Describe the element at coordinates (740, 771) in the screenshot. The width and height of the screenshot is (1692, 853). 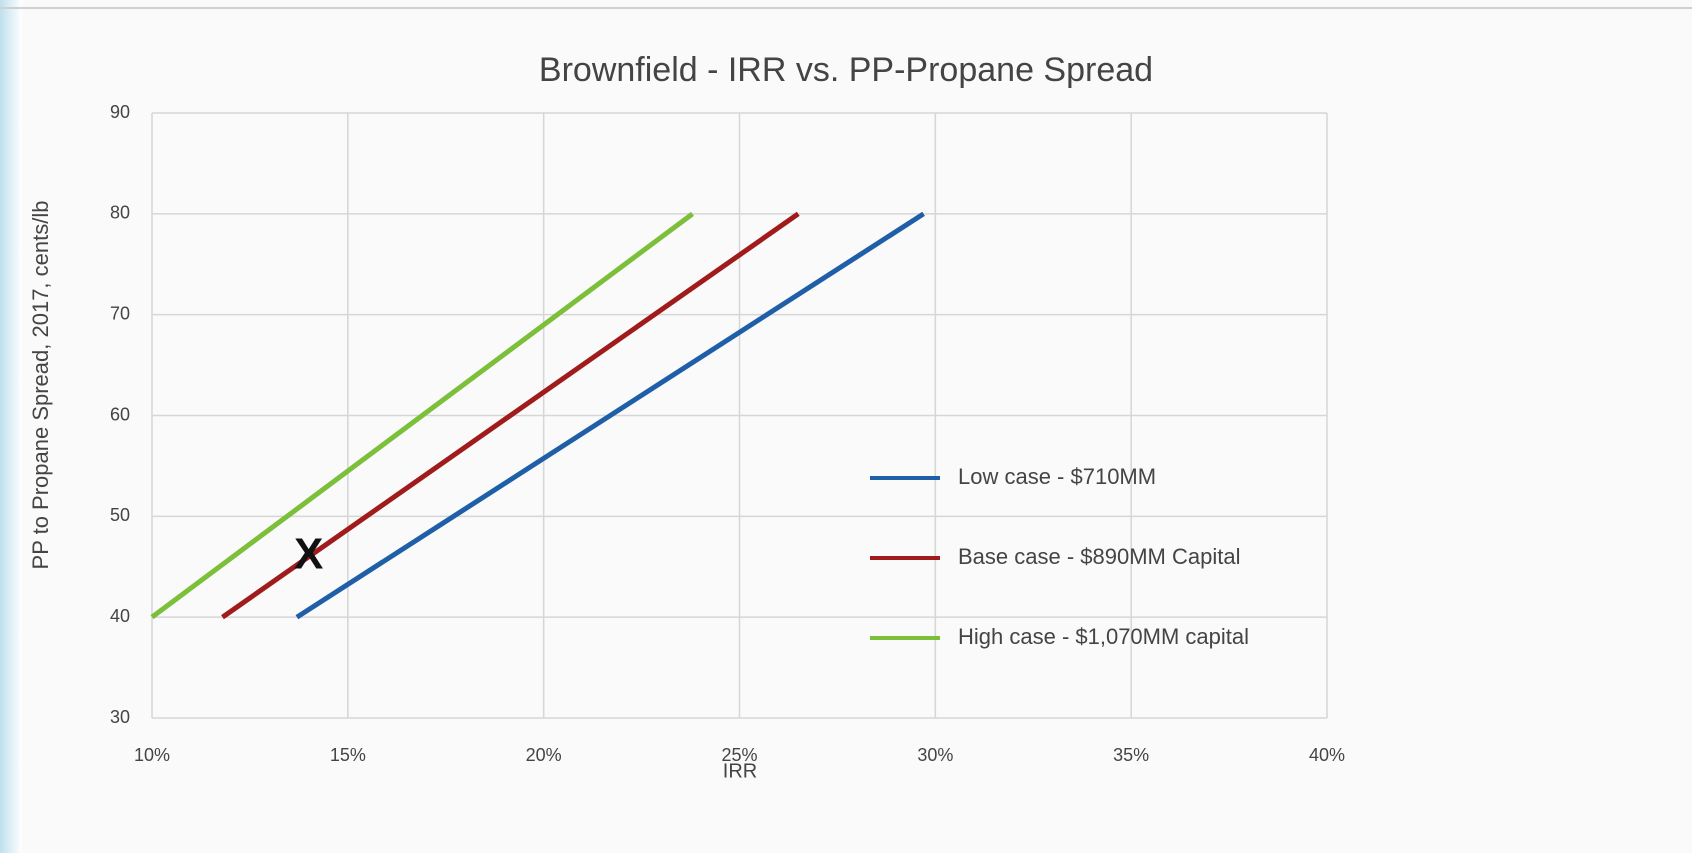
I see `x-axis-label: IRR` at that location.